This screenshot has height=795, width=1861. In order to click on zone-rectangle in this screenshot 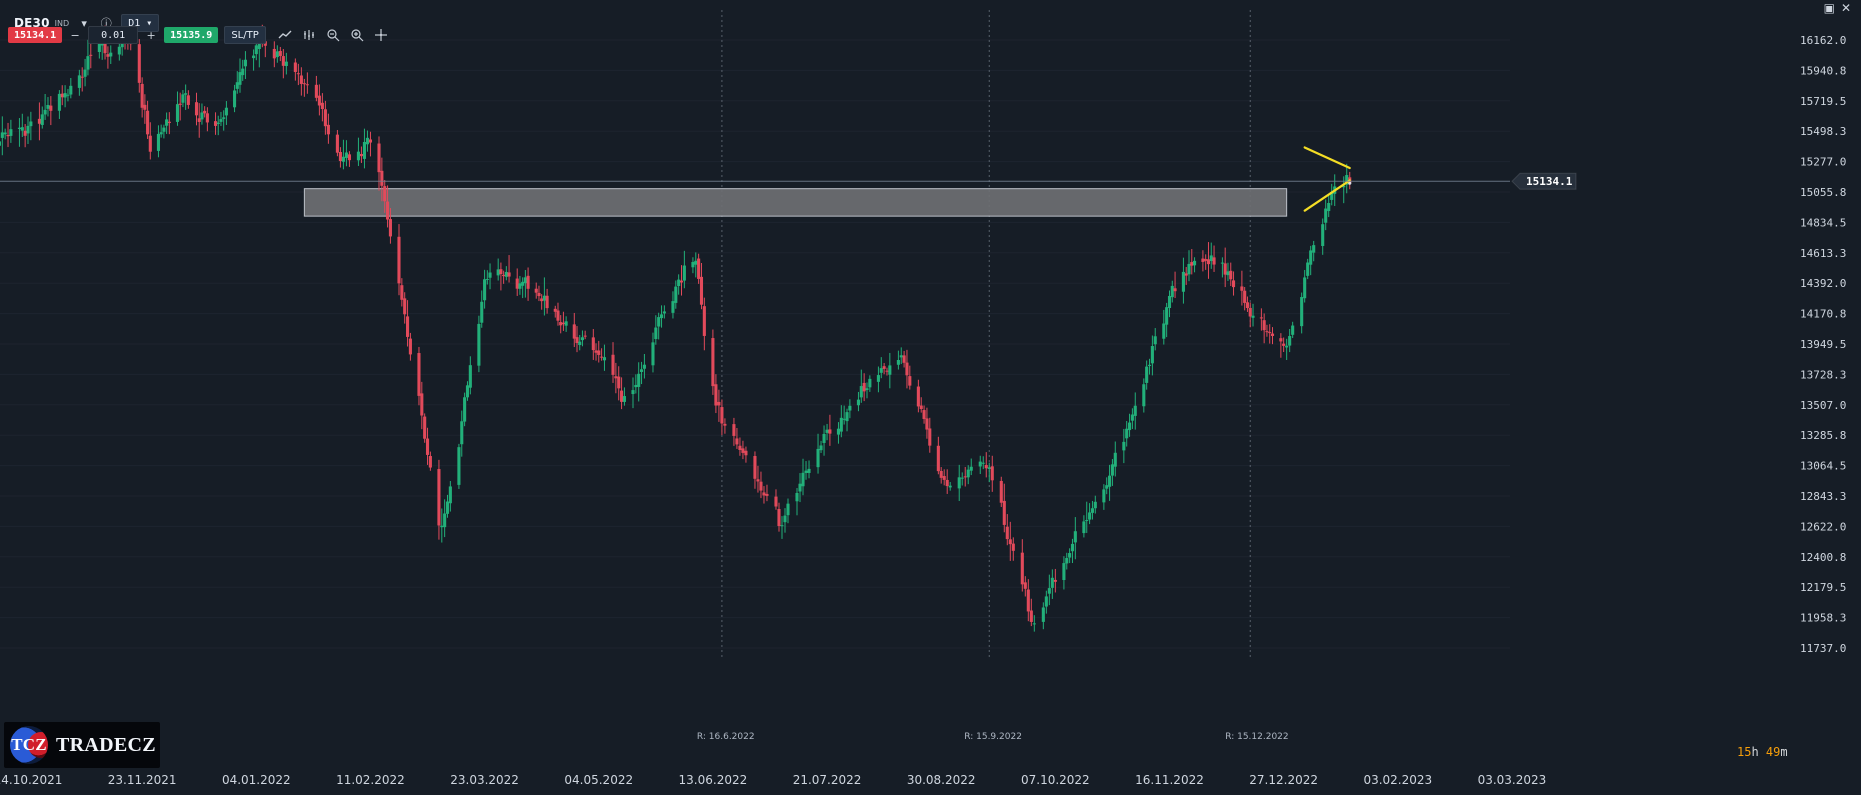, I will do `click(795, 202)`.